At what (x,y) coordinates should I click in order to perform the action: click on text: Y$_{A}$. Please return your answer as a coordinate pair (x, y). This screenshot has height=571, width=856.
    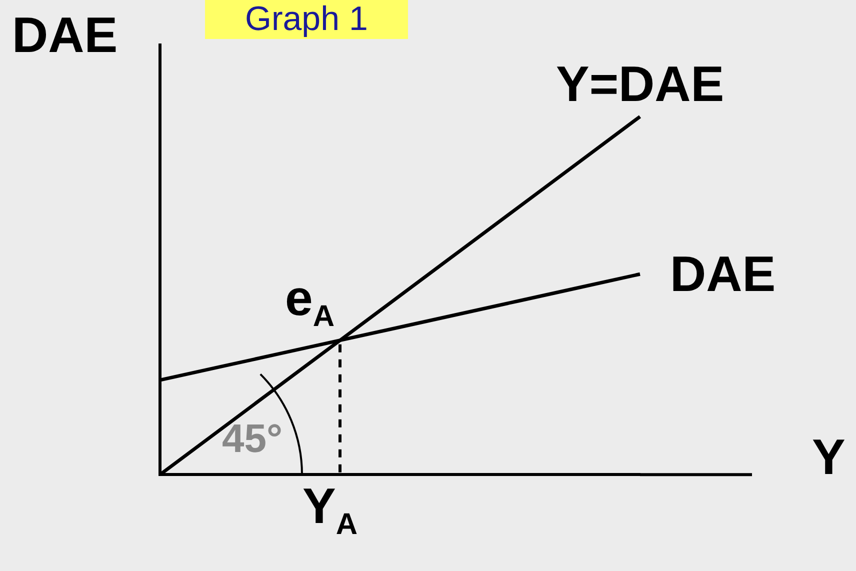
    Looking at the image, I should click on (330, 509).